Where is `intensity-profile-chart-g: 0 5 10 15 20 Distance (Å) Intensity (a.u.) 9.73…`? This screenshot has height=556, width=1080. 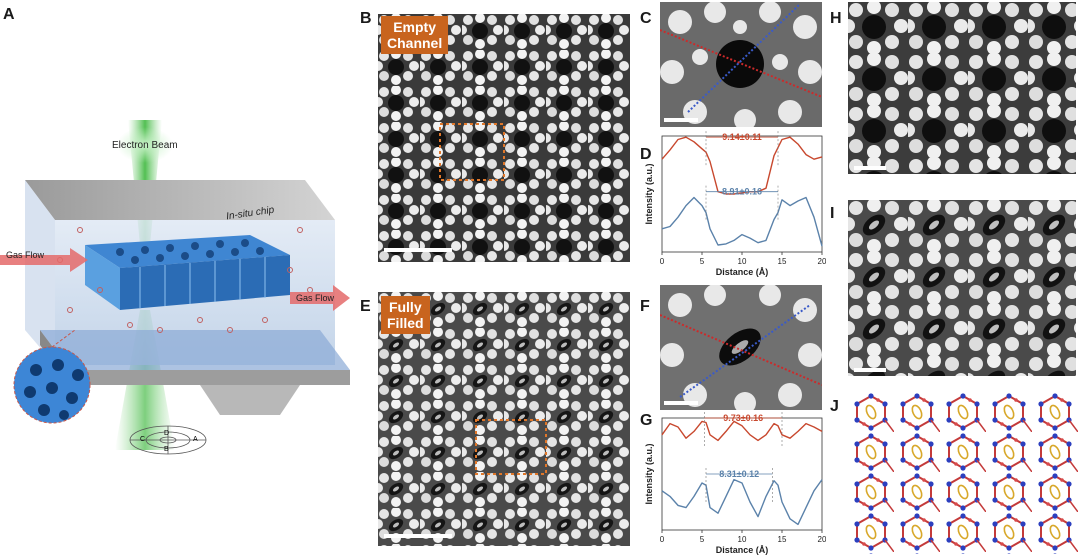 intensity-profile-chart-g: 0 5 10 15 20 Distance (Å) Intensity (a.u.) 9.73… is located at coordinates (735, 483).